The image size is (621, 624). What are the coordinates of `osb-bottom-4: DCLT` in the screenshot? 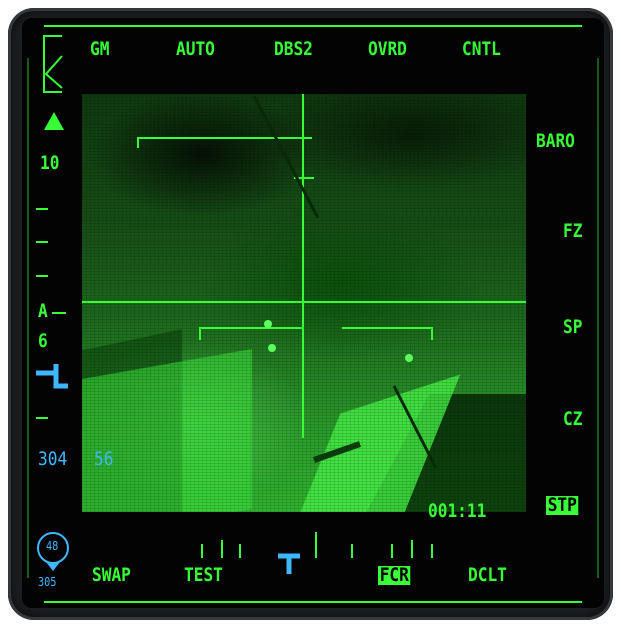 It's located at (487, 575).